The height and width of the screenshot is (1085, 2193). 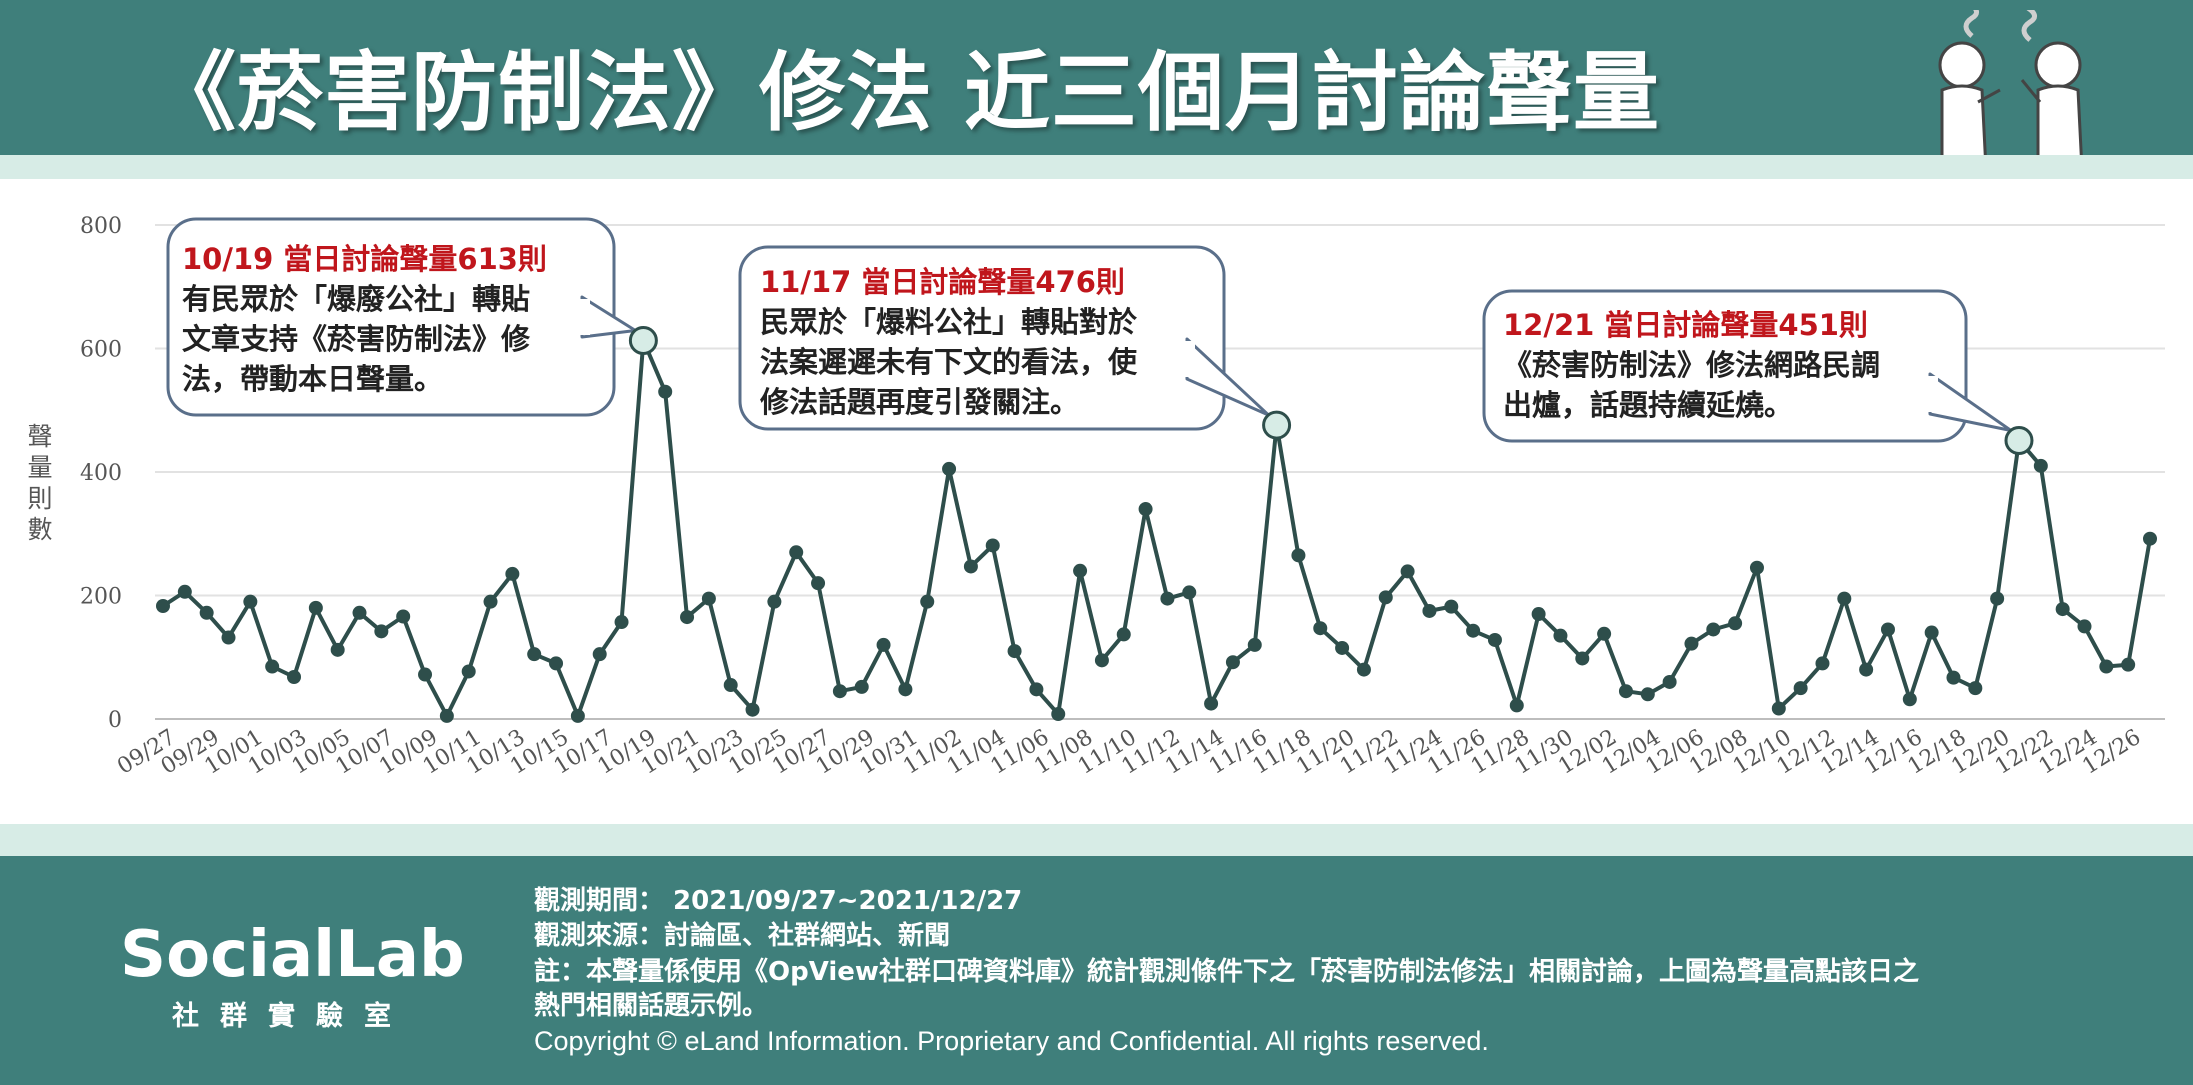 What do you see at coordinates (292, 955) in the screenshot?
I see `logo-wordmark: SocialLab` at bounding box center [292, 955].